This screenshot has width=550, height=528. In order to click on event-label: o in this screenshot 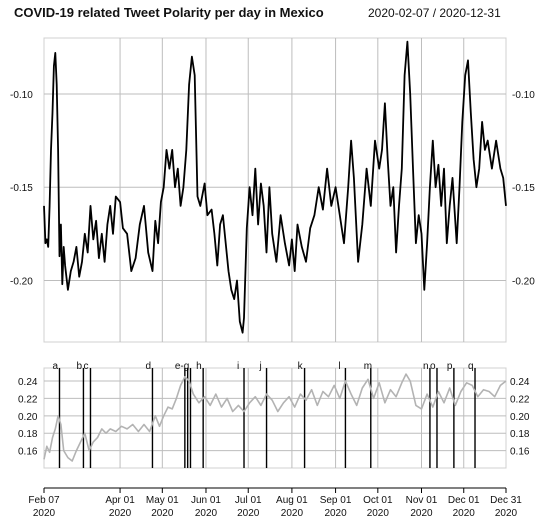, I will do `click(433, 366)`.